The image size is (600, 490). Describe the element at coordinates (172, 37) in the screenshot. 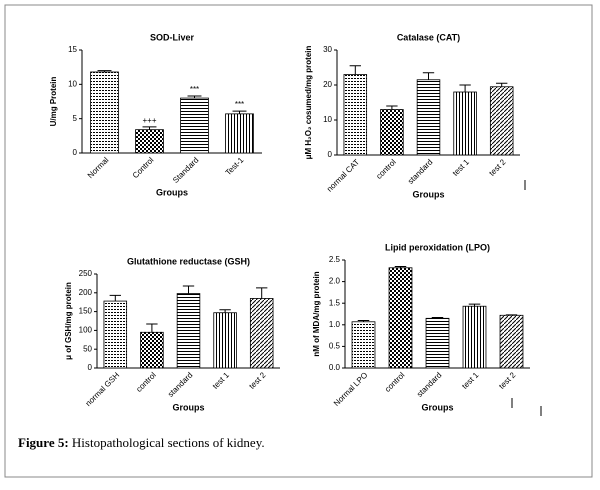

I see `chart-title: SOD-Liver` at that location.